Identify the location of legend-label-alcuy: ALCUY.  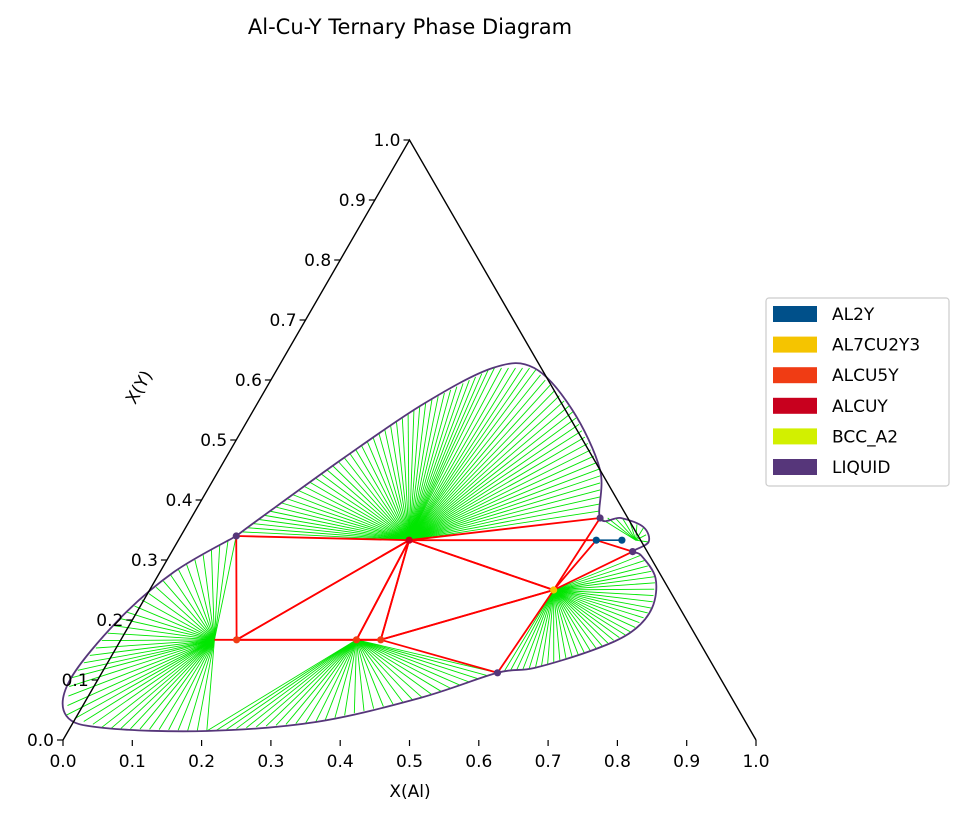
(860, 407).